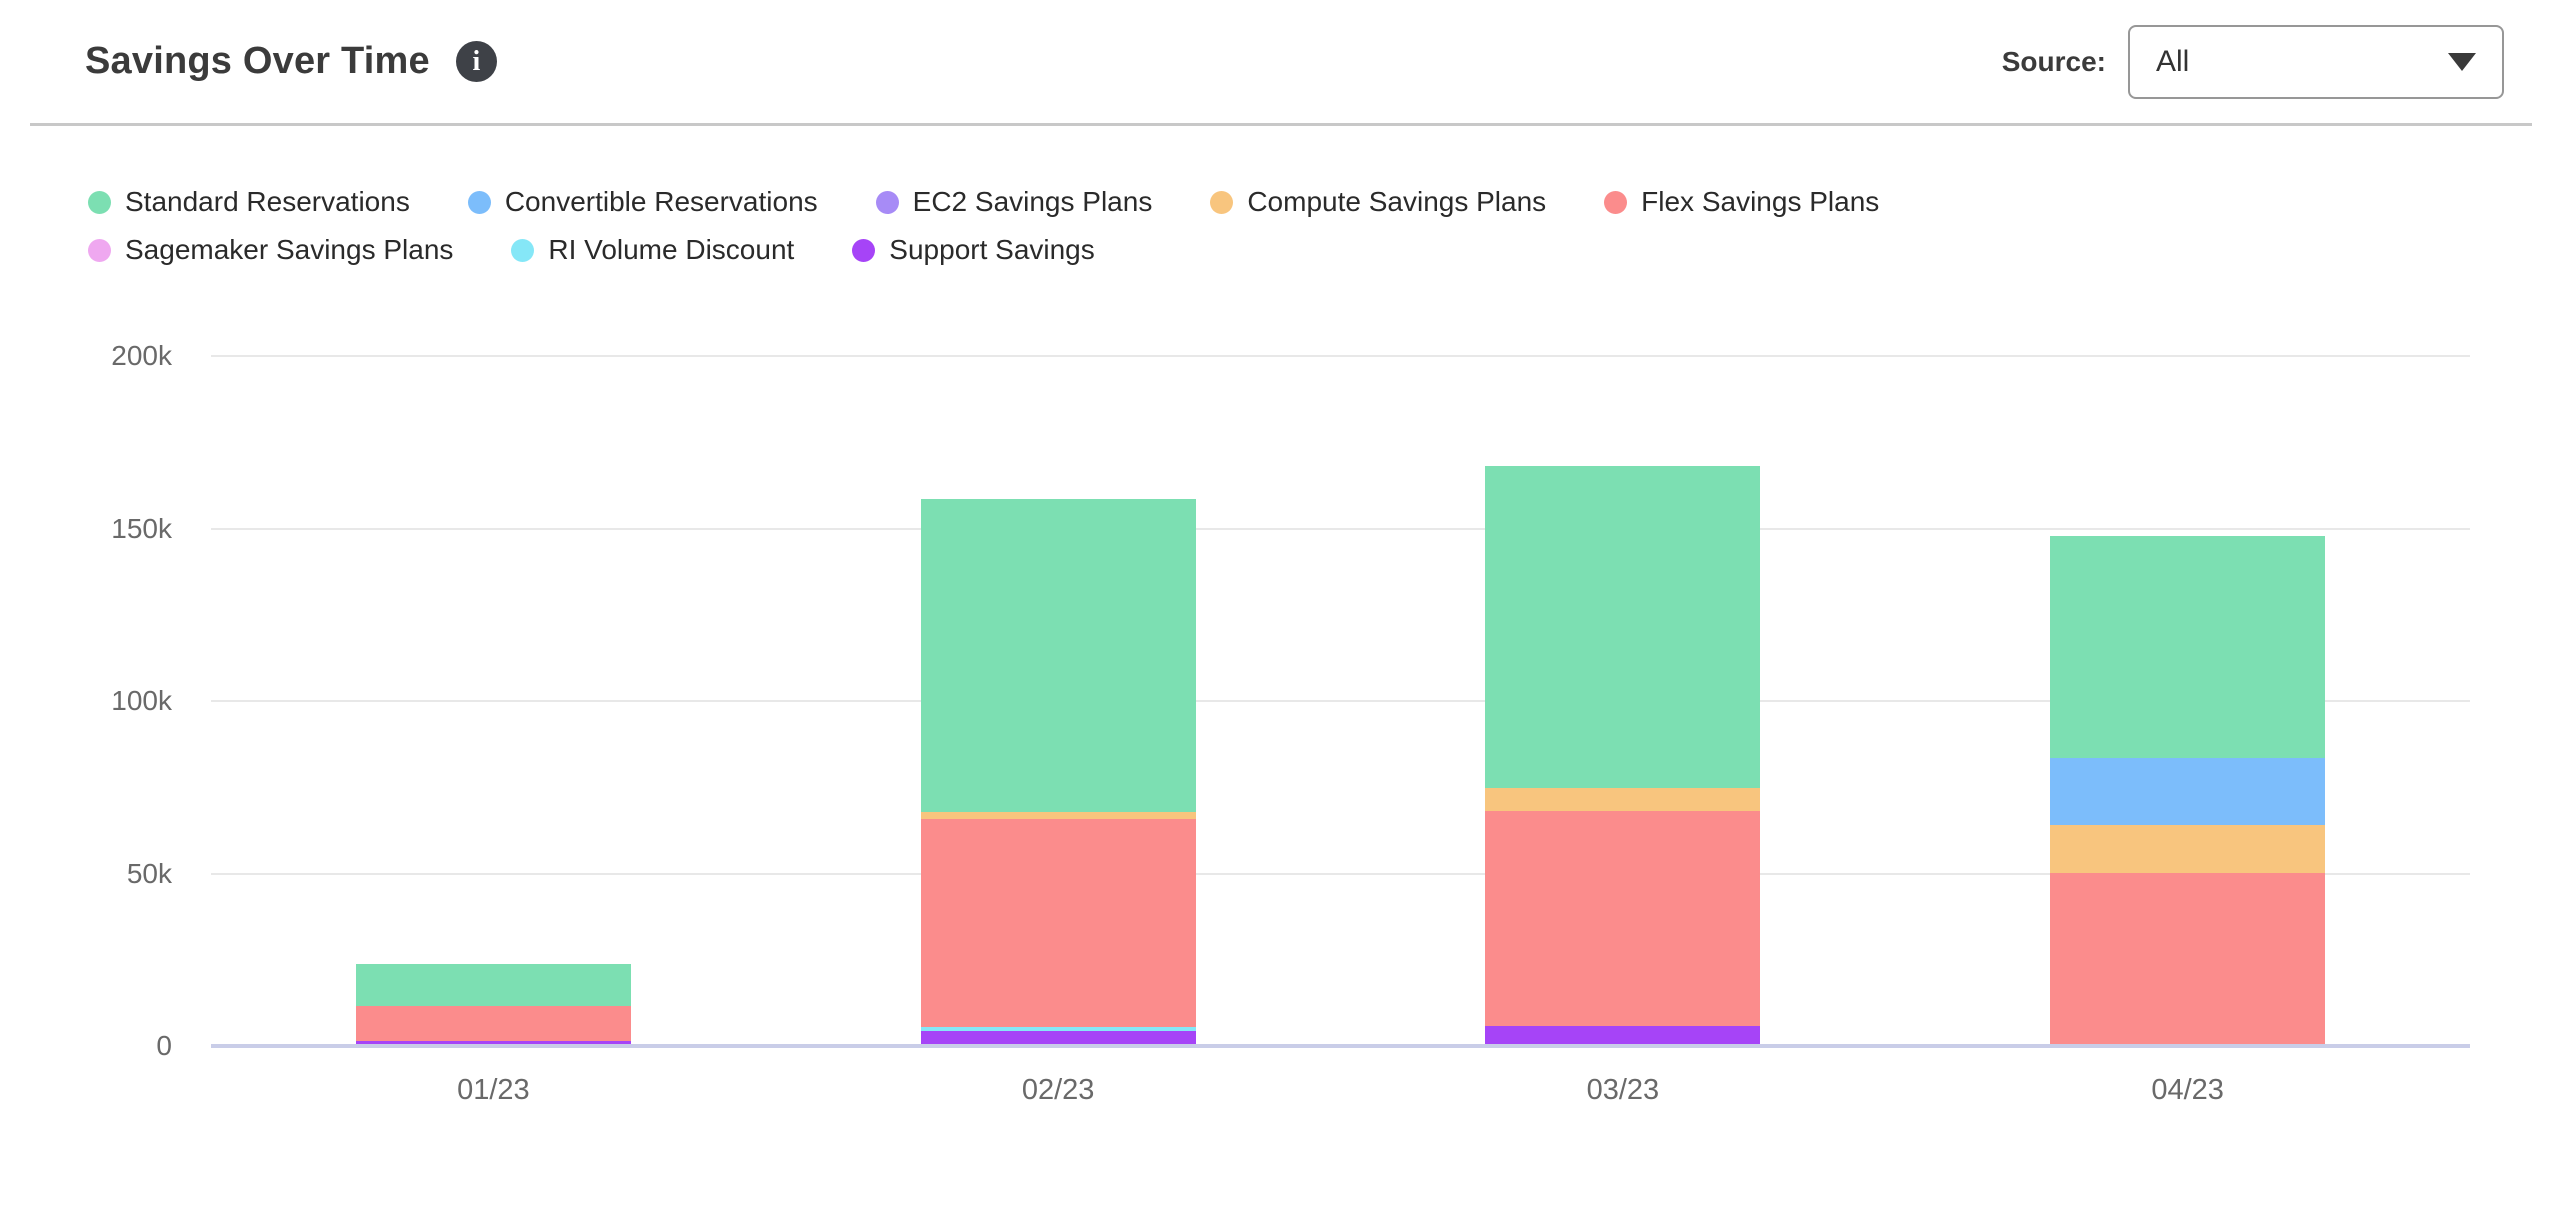 This screenshot has width=2562, height=1222. I want to click on legend-item-label: Support Savings, so click(992, 249).